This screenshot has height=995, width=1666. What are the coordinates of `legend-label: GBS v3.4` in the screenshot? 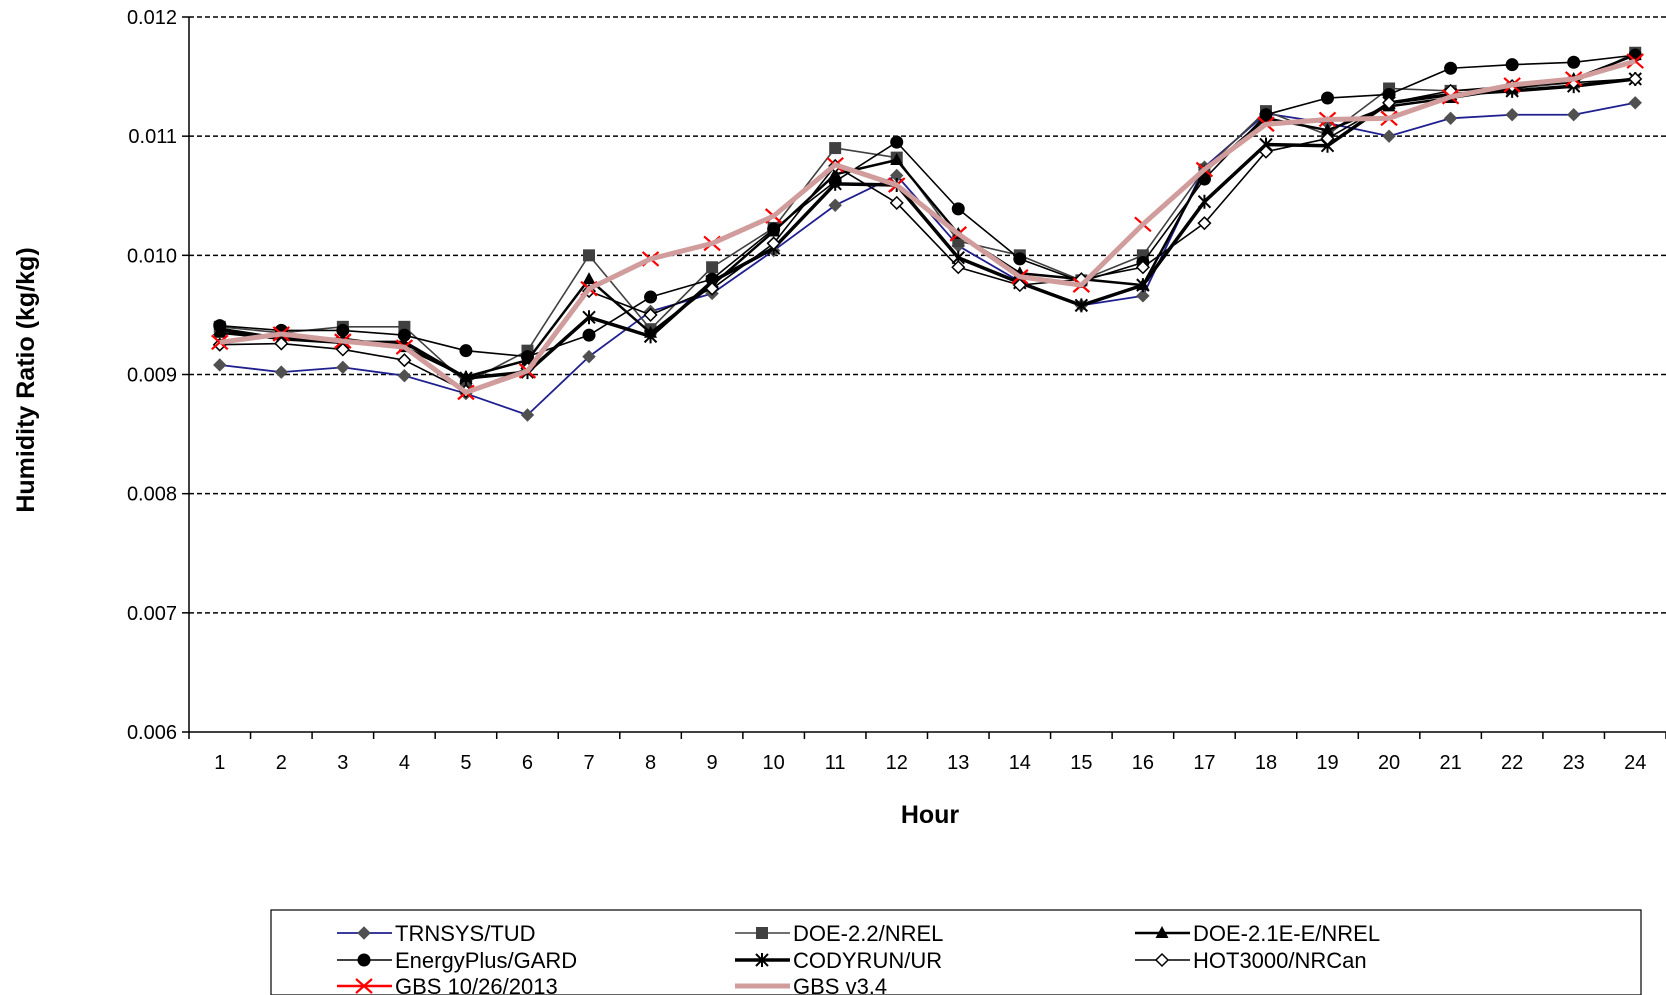 It's located at (840, 984).